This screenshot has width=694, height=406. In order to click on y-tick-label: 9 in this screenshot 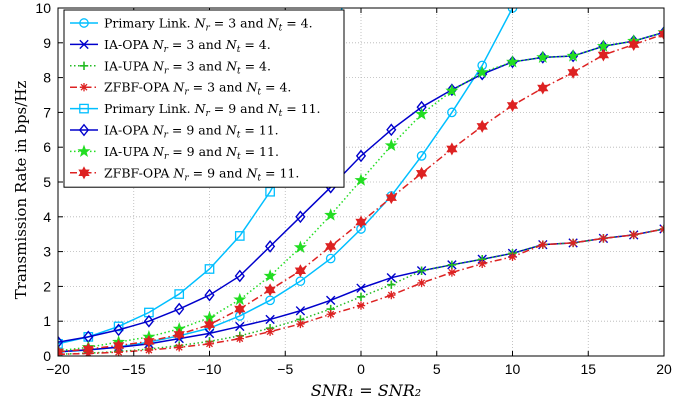, I will do `click(47, 43)`.